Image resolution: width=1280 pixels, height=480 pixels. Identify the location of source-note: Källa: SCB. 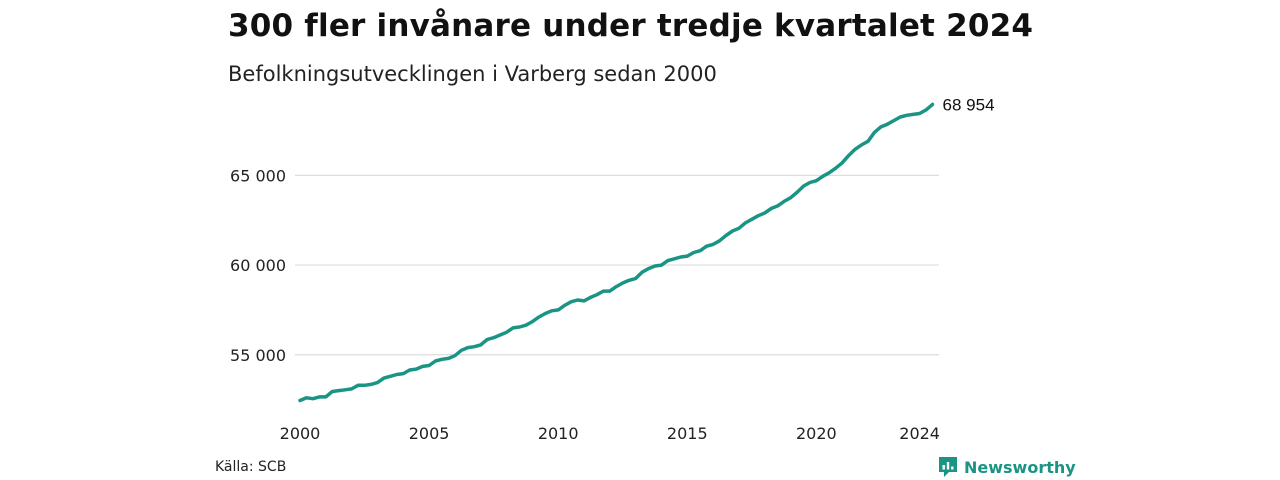
(251, 467).